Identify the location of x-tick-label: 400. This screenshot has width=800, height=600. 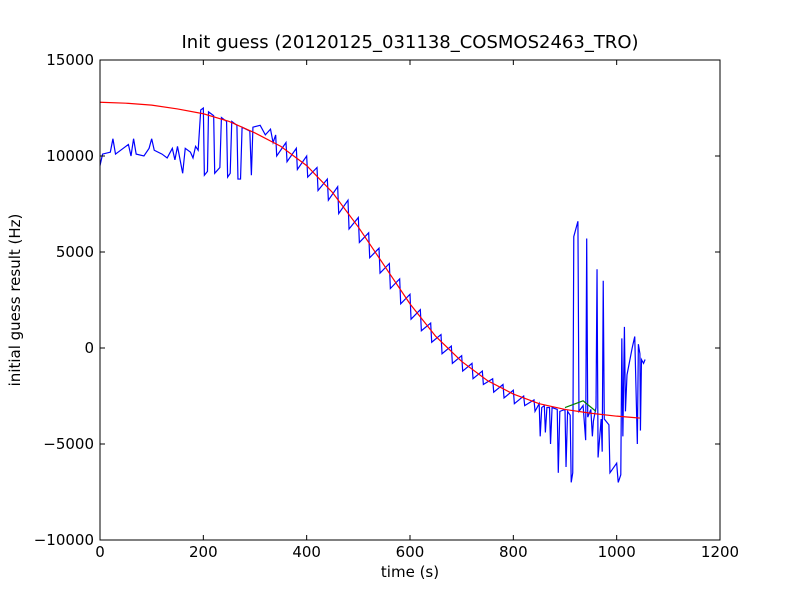
(306, 552).